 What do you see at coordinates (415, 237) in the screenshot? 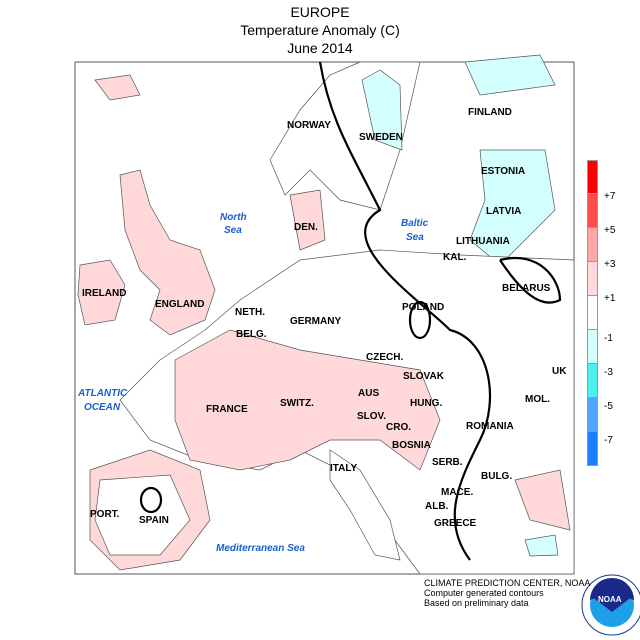
I see `sea-baltic-2: Sea` at bounding box center [415, 237].